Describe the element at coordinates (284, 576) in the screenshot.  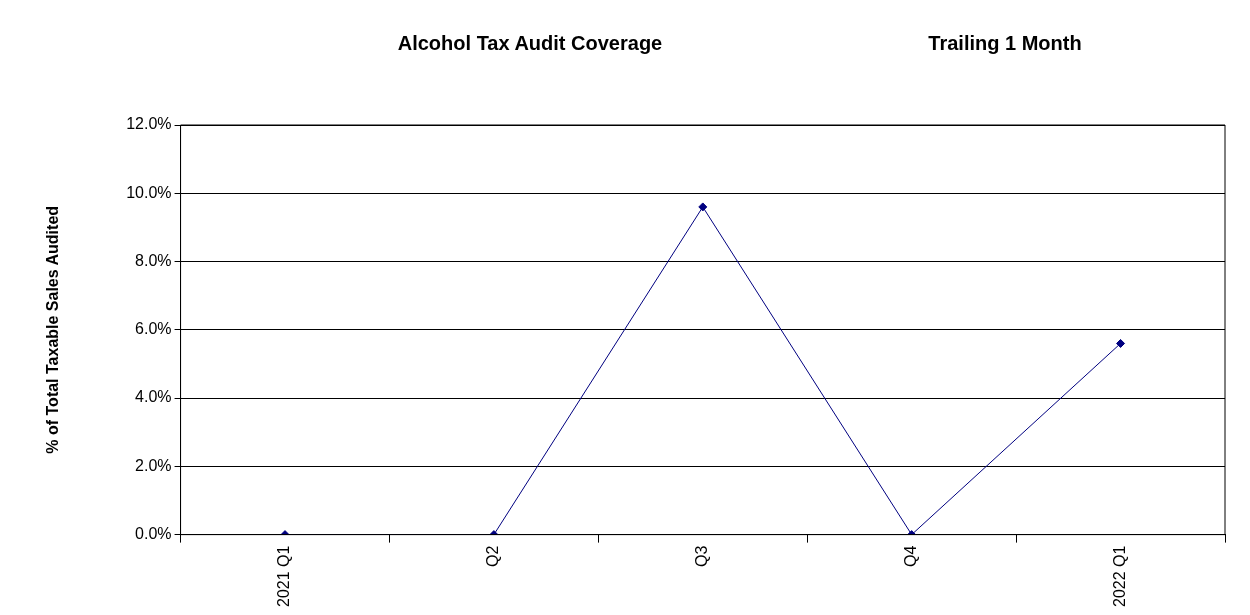
I see `x-tick-label: 2021 Q1` at that location.